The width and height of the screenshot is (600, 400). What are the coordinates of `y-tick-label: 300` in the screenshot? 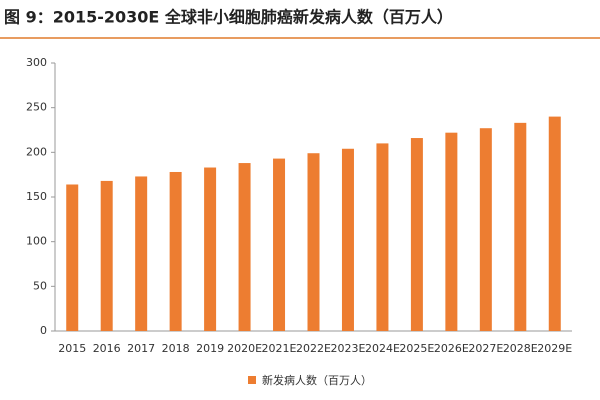 It's located at (36, 62).